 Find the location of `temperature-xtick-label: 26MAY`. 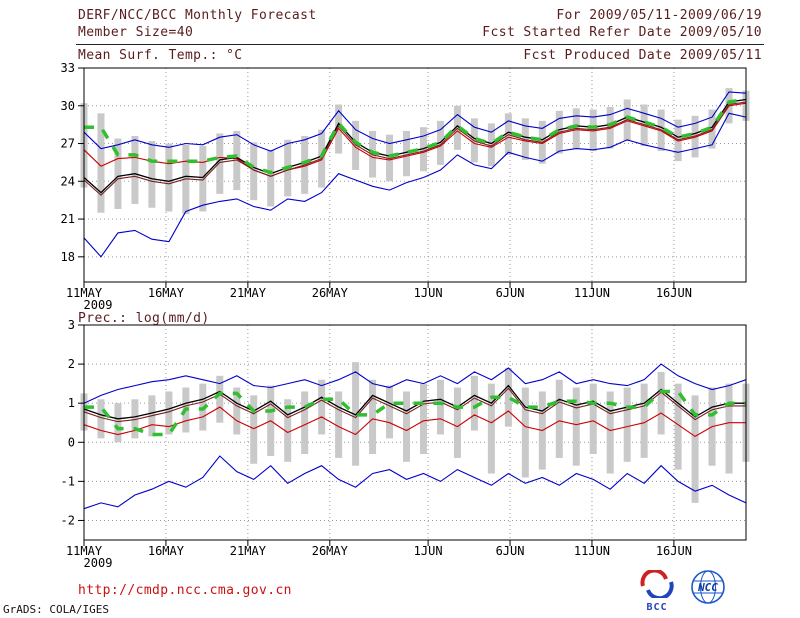

temperature-xtick-label: 26MAY is located at coordinates (330, 293).